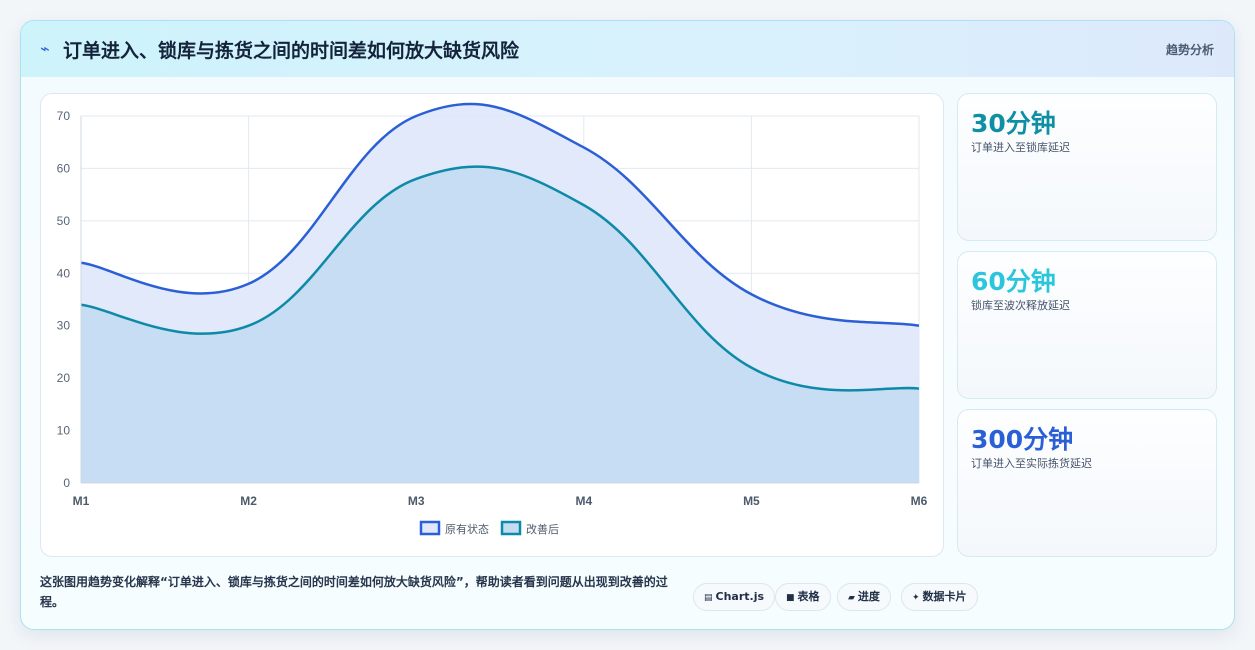 This screenshot has height=650, width=1255. Describe the element at coordinates (248, 501) in the screenshot. I see `x-tick-label: M2` at that location.